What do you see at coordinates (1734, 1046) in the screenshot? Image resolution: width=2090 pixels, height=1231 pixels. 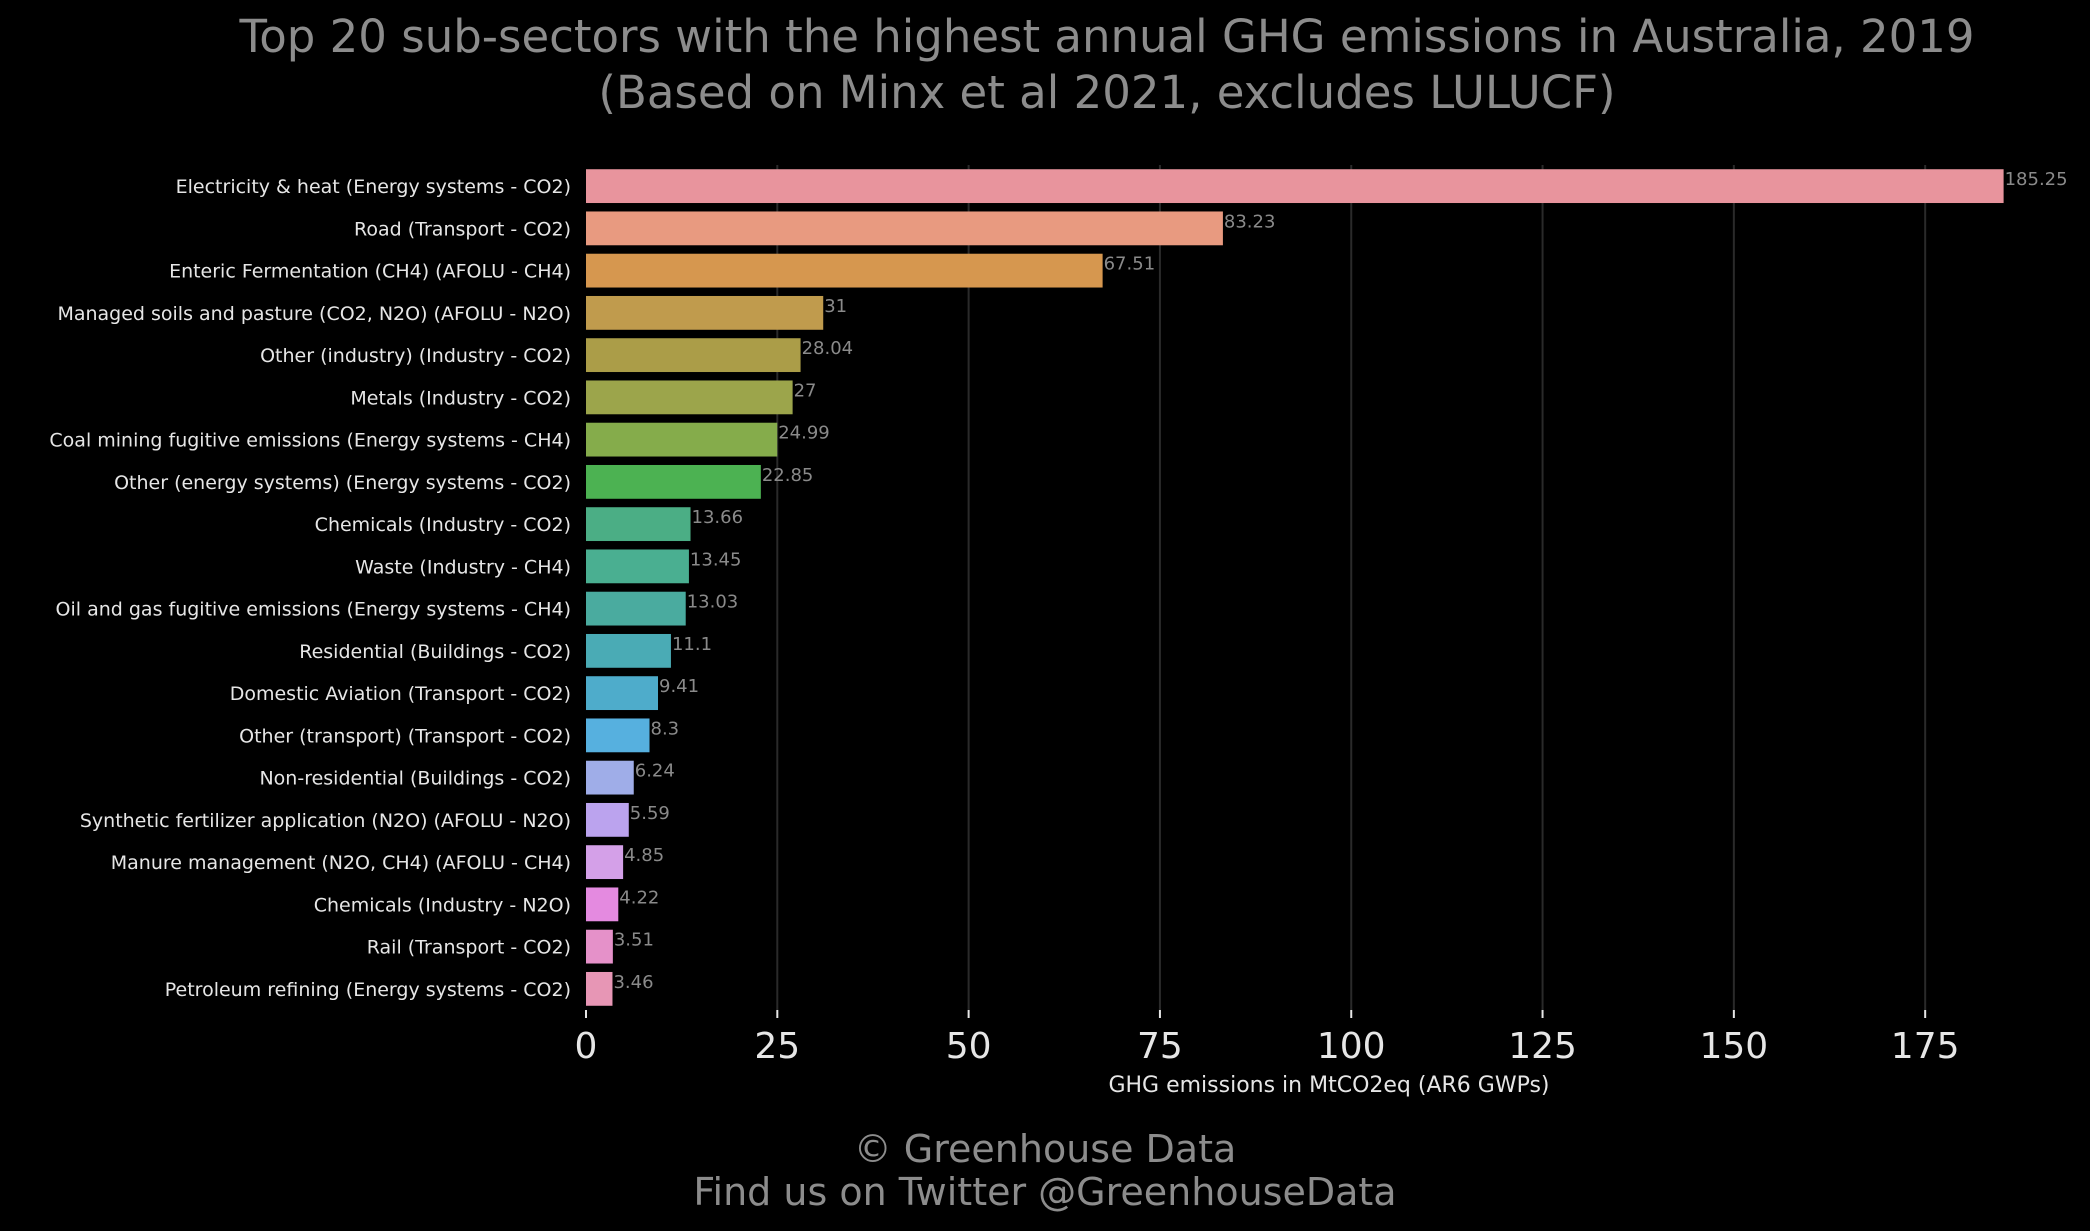 I see `x-tick-label-150: 150` at bounding box center [1734, 1046].